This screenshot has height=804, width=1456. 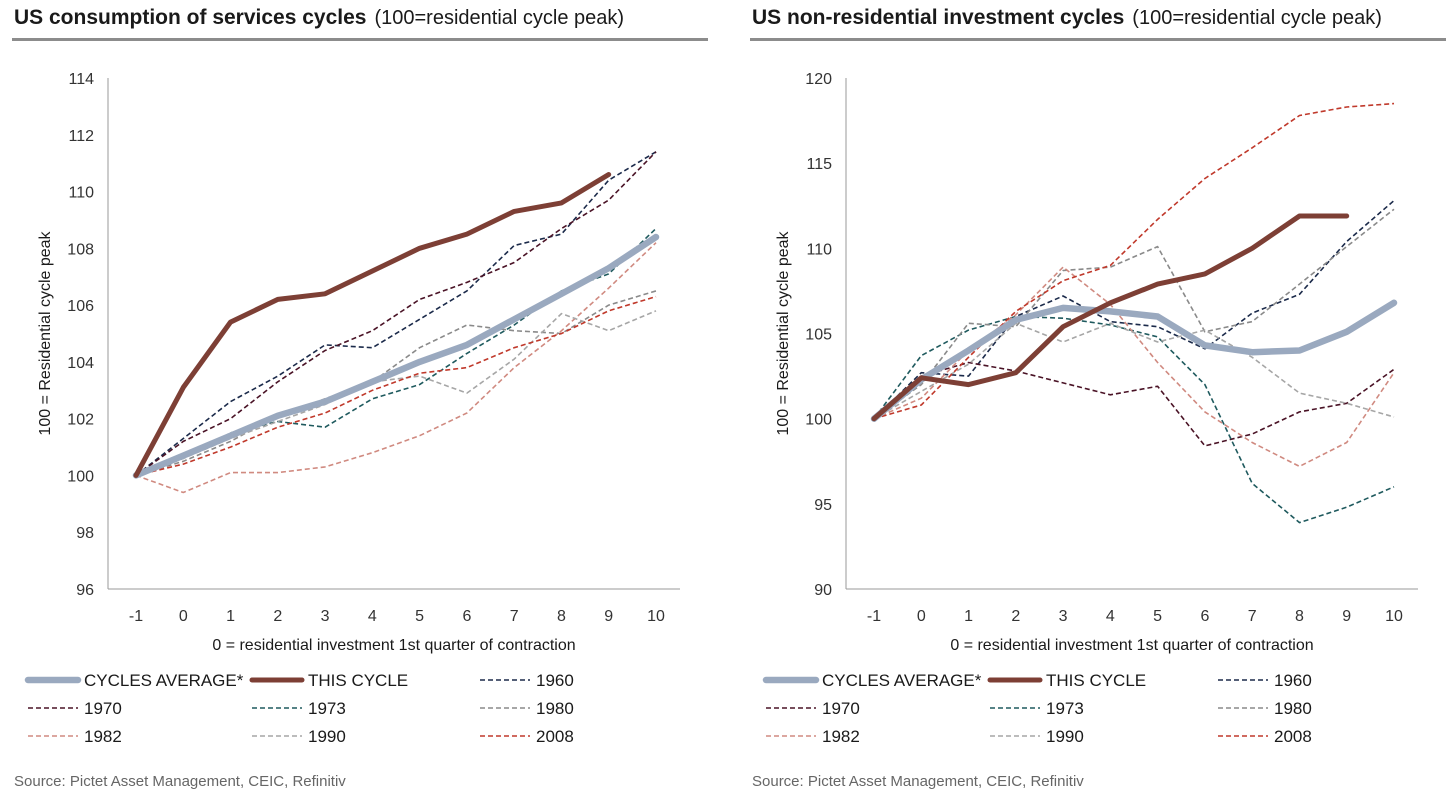 What do you see at coordinates (136, 616) in the screenshot?
I see `x-tick-label: -1` at bounding box center [136, 616].